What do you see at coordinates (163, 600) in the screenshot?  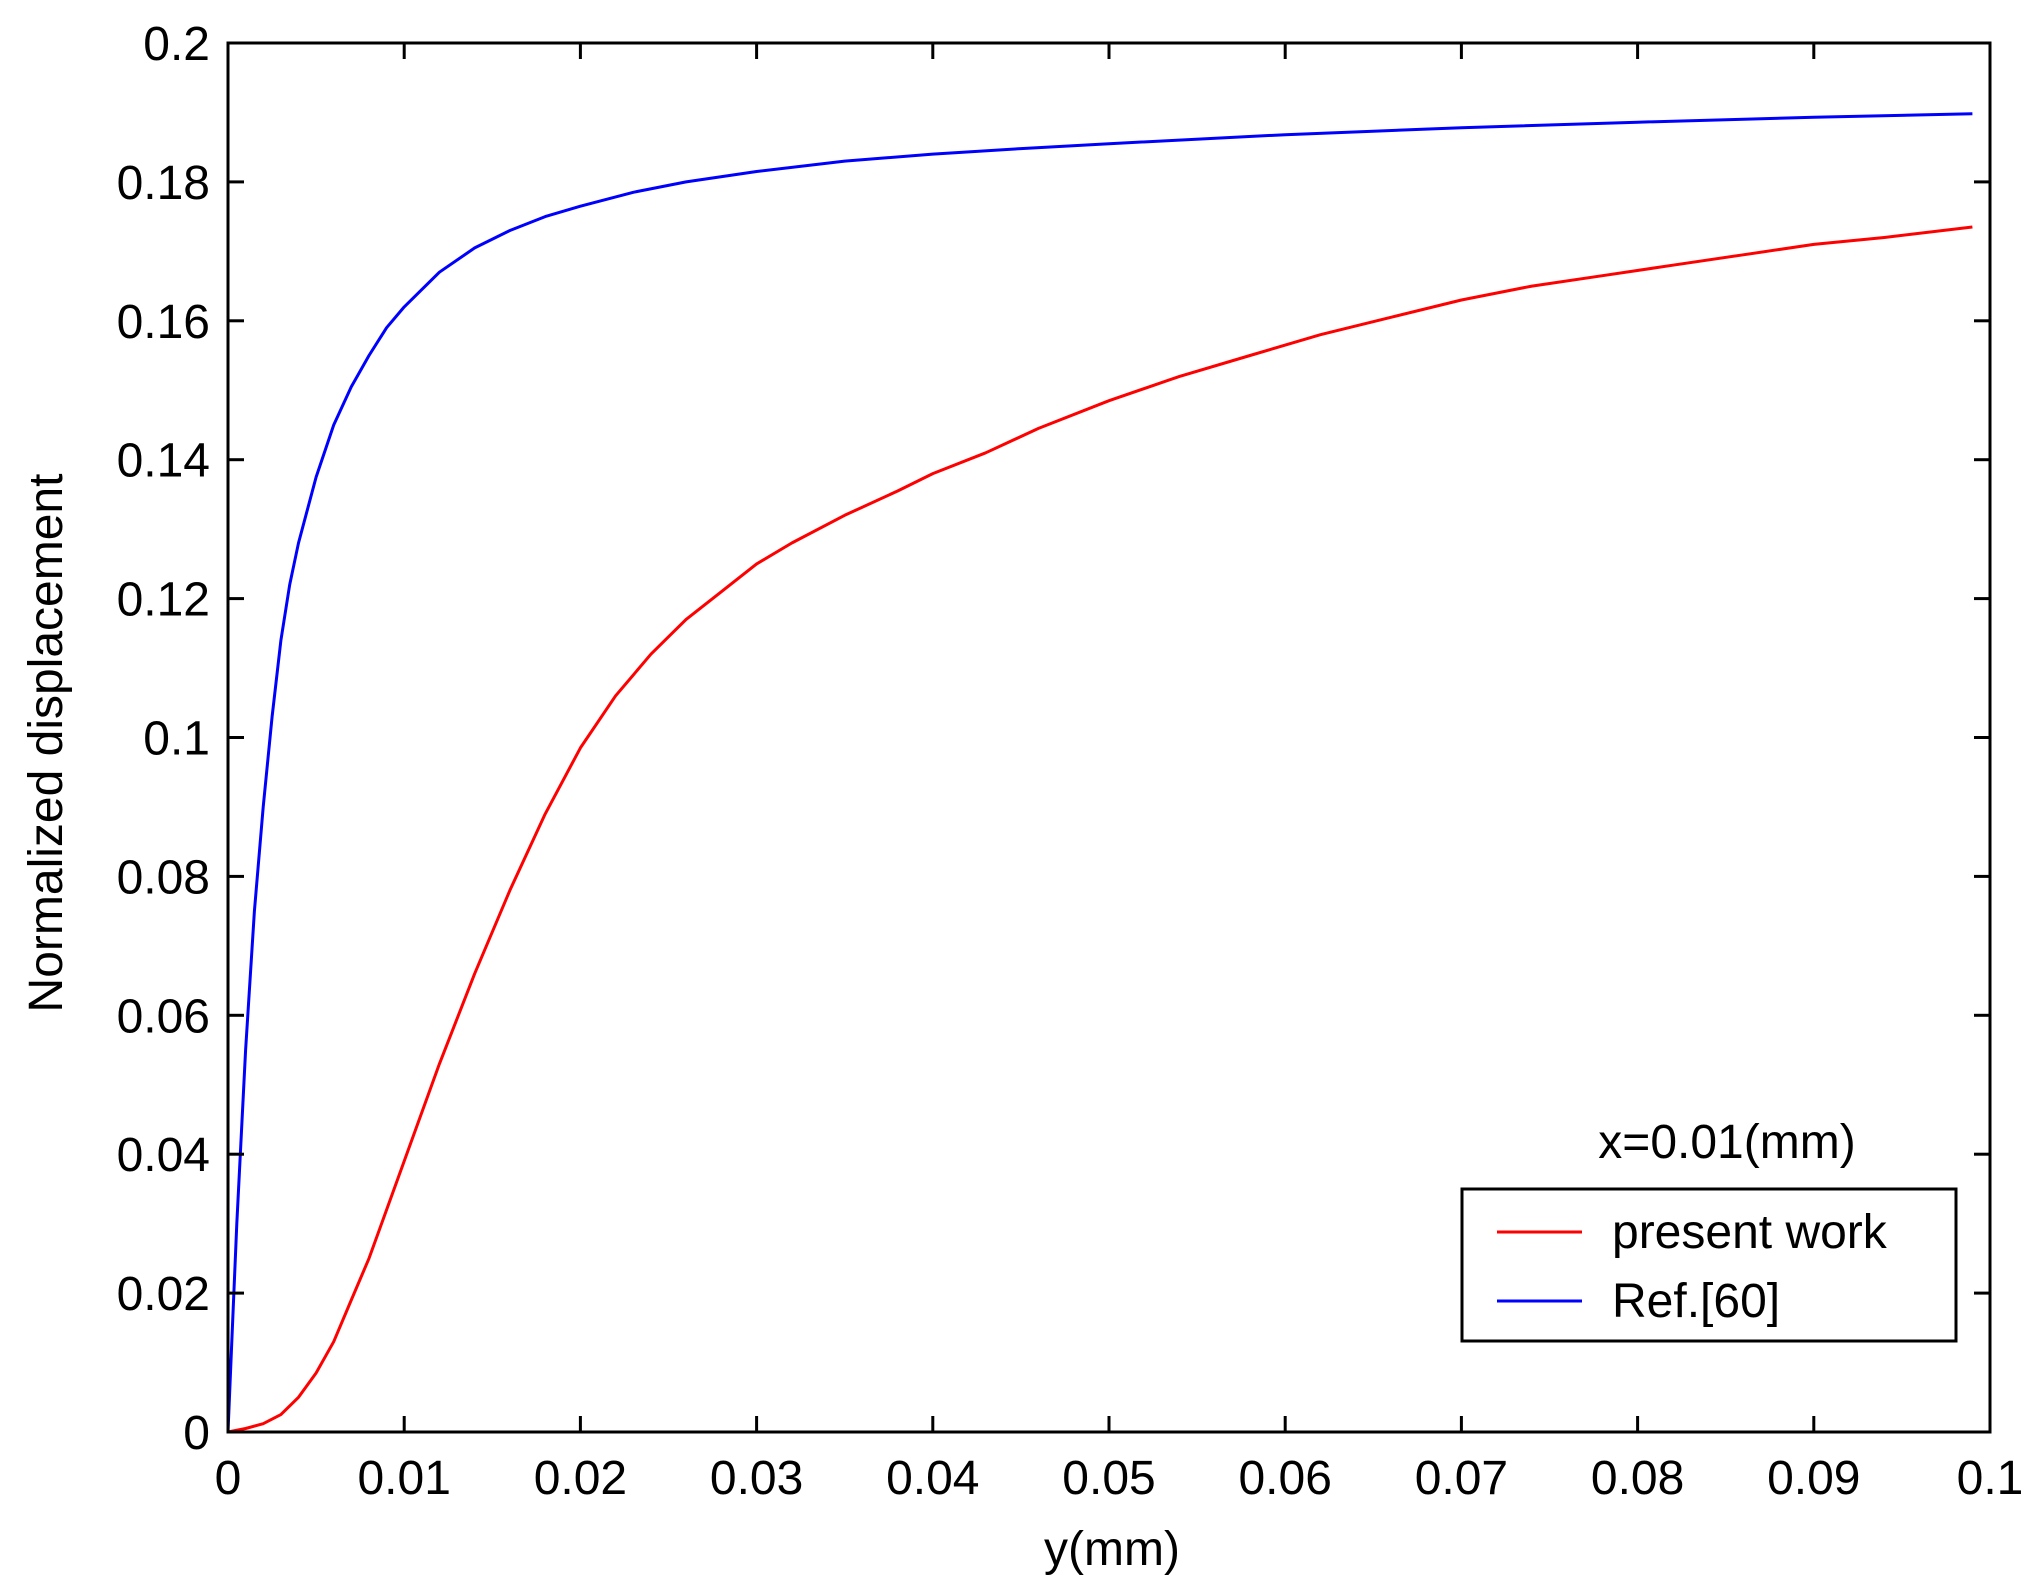 I see `y-tick-label: 0.12` at bounding box center [163, 600].